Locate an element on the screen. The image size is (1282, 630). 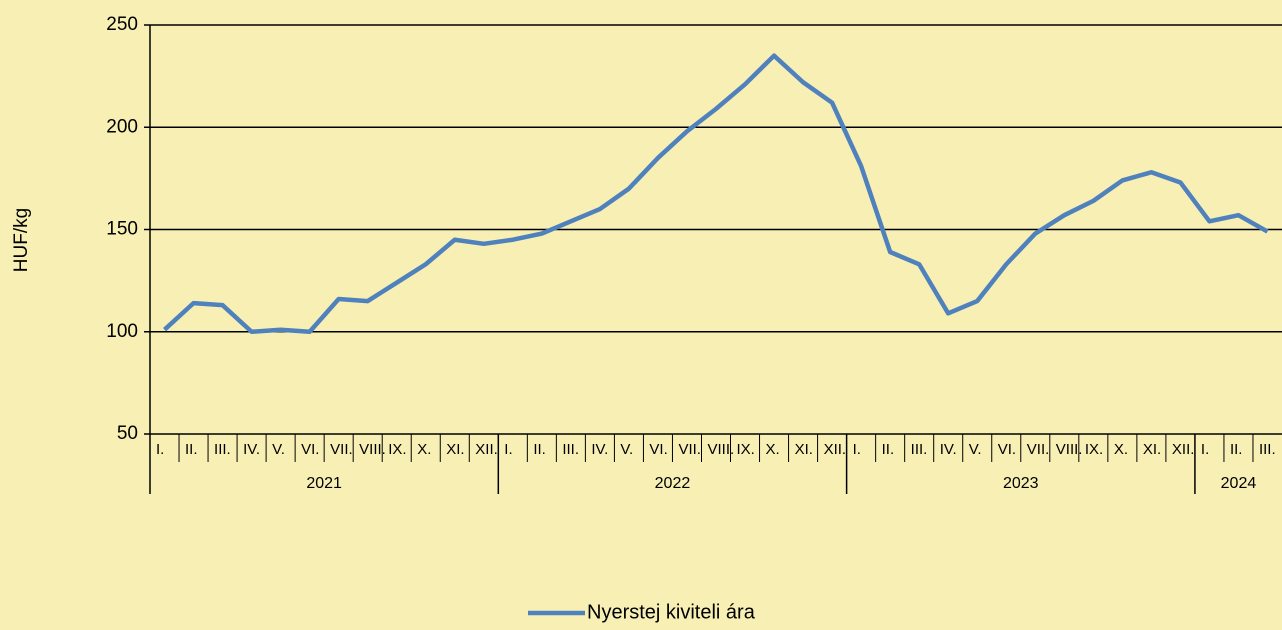
group-label: 2022 is located at coordinates (673, 483).